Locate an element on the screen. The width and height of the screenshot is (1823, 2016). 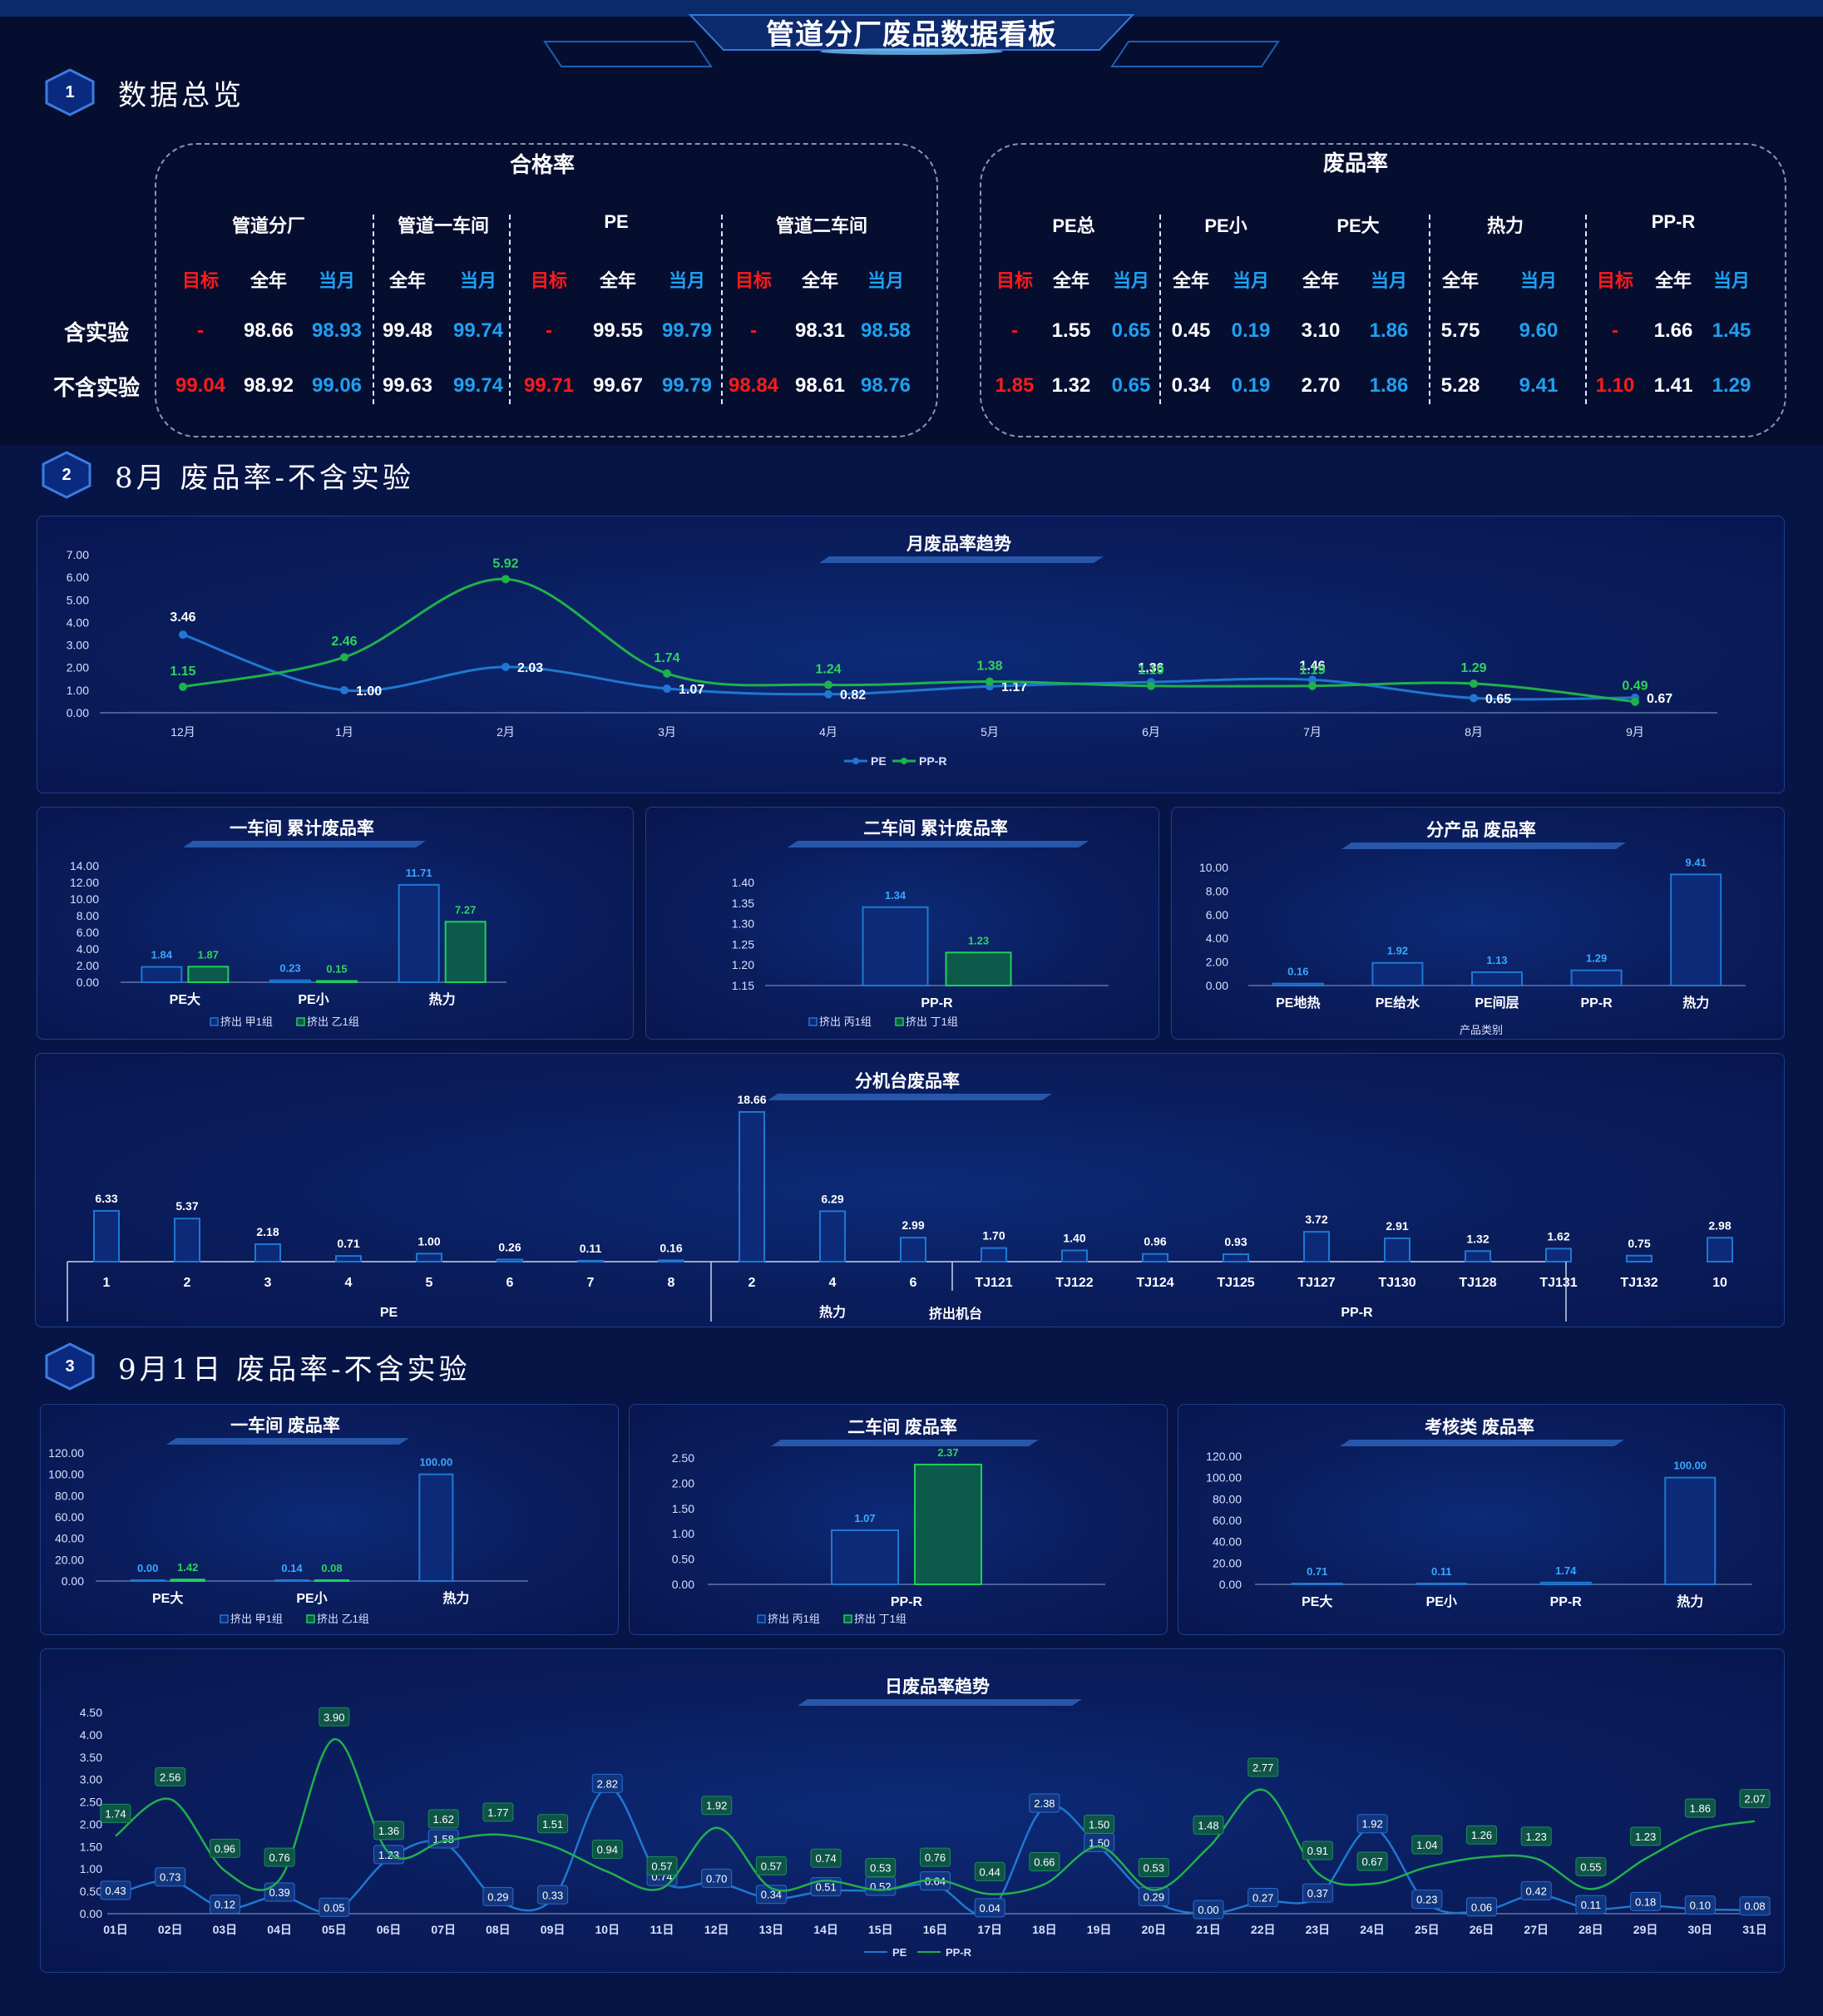
data-label: 0.23 is located at coordinates (1426, 1900).